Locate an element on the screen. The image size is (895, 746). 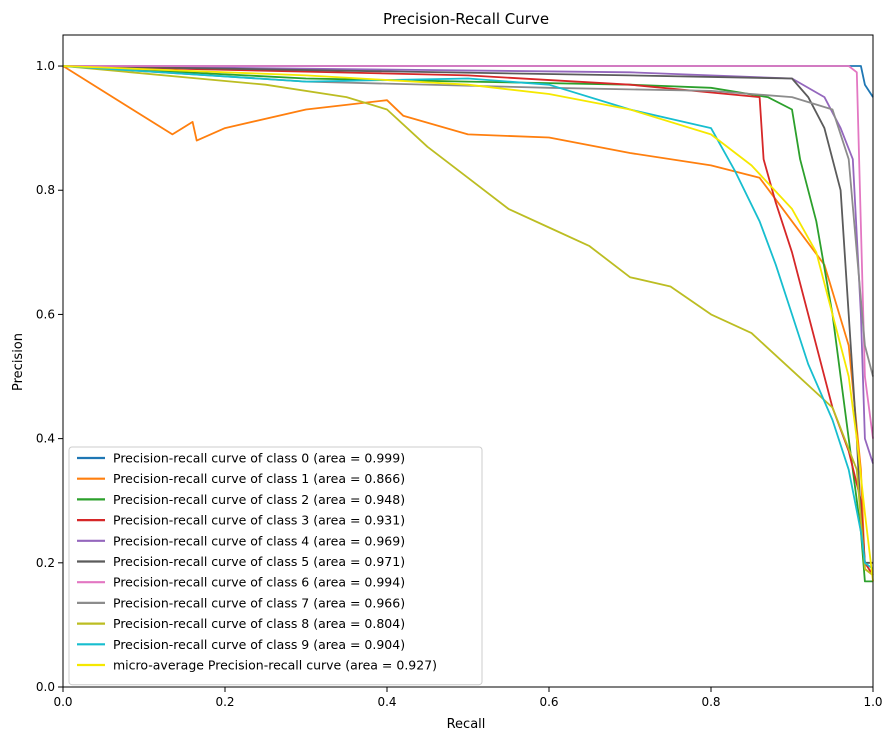
y-tick-label: 0.0 is located at coordinates (45, 687).